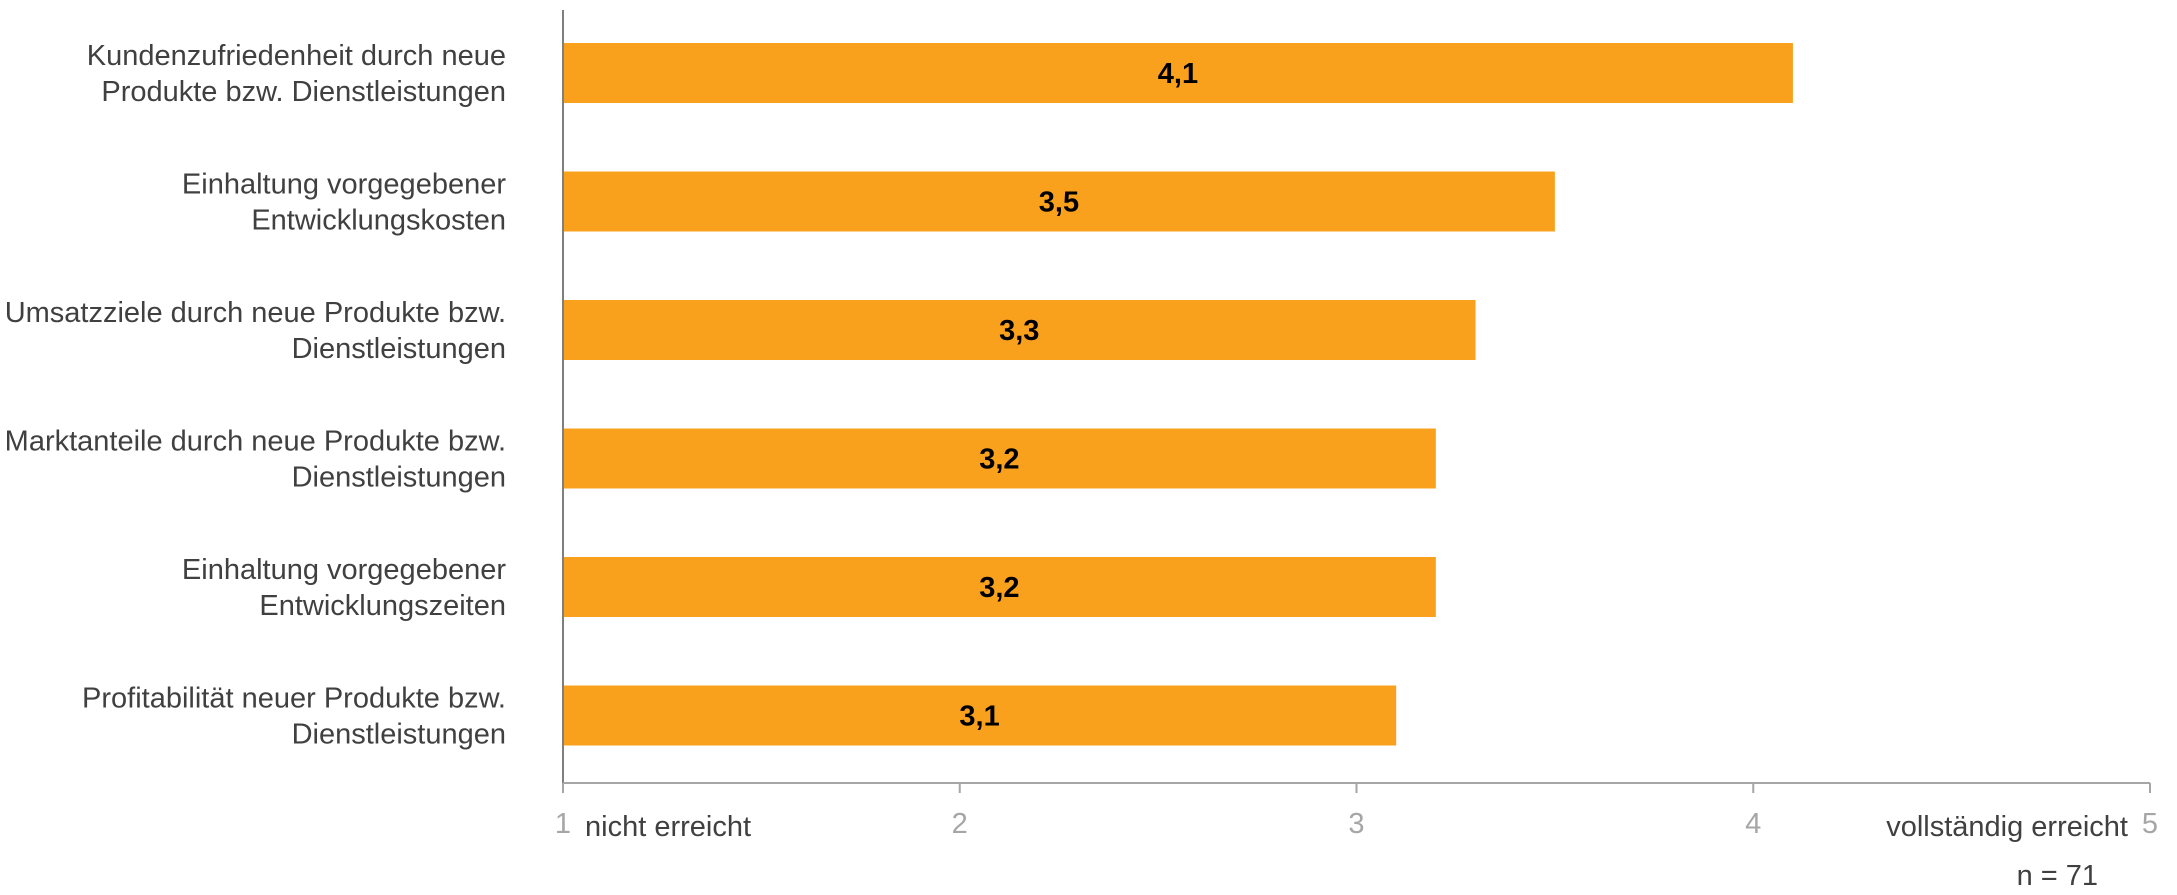 This screenshot has width=2177, height=895. Describe the element at coordinates (255, 442) in the screenshot. I see `category-label-line: Marktanteile durch neue Produkte bzw.` at that location.